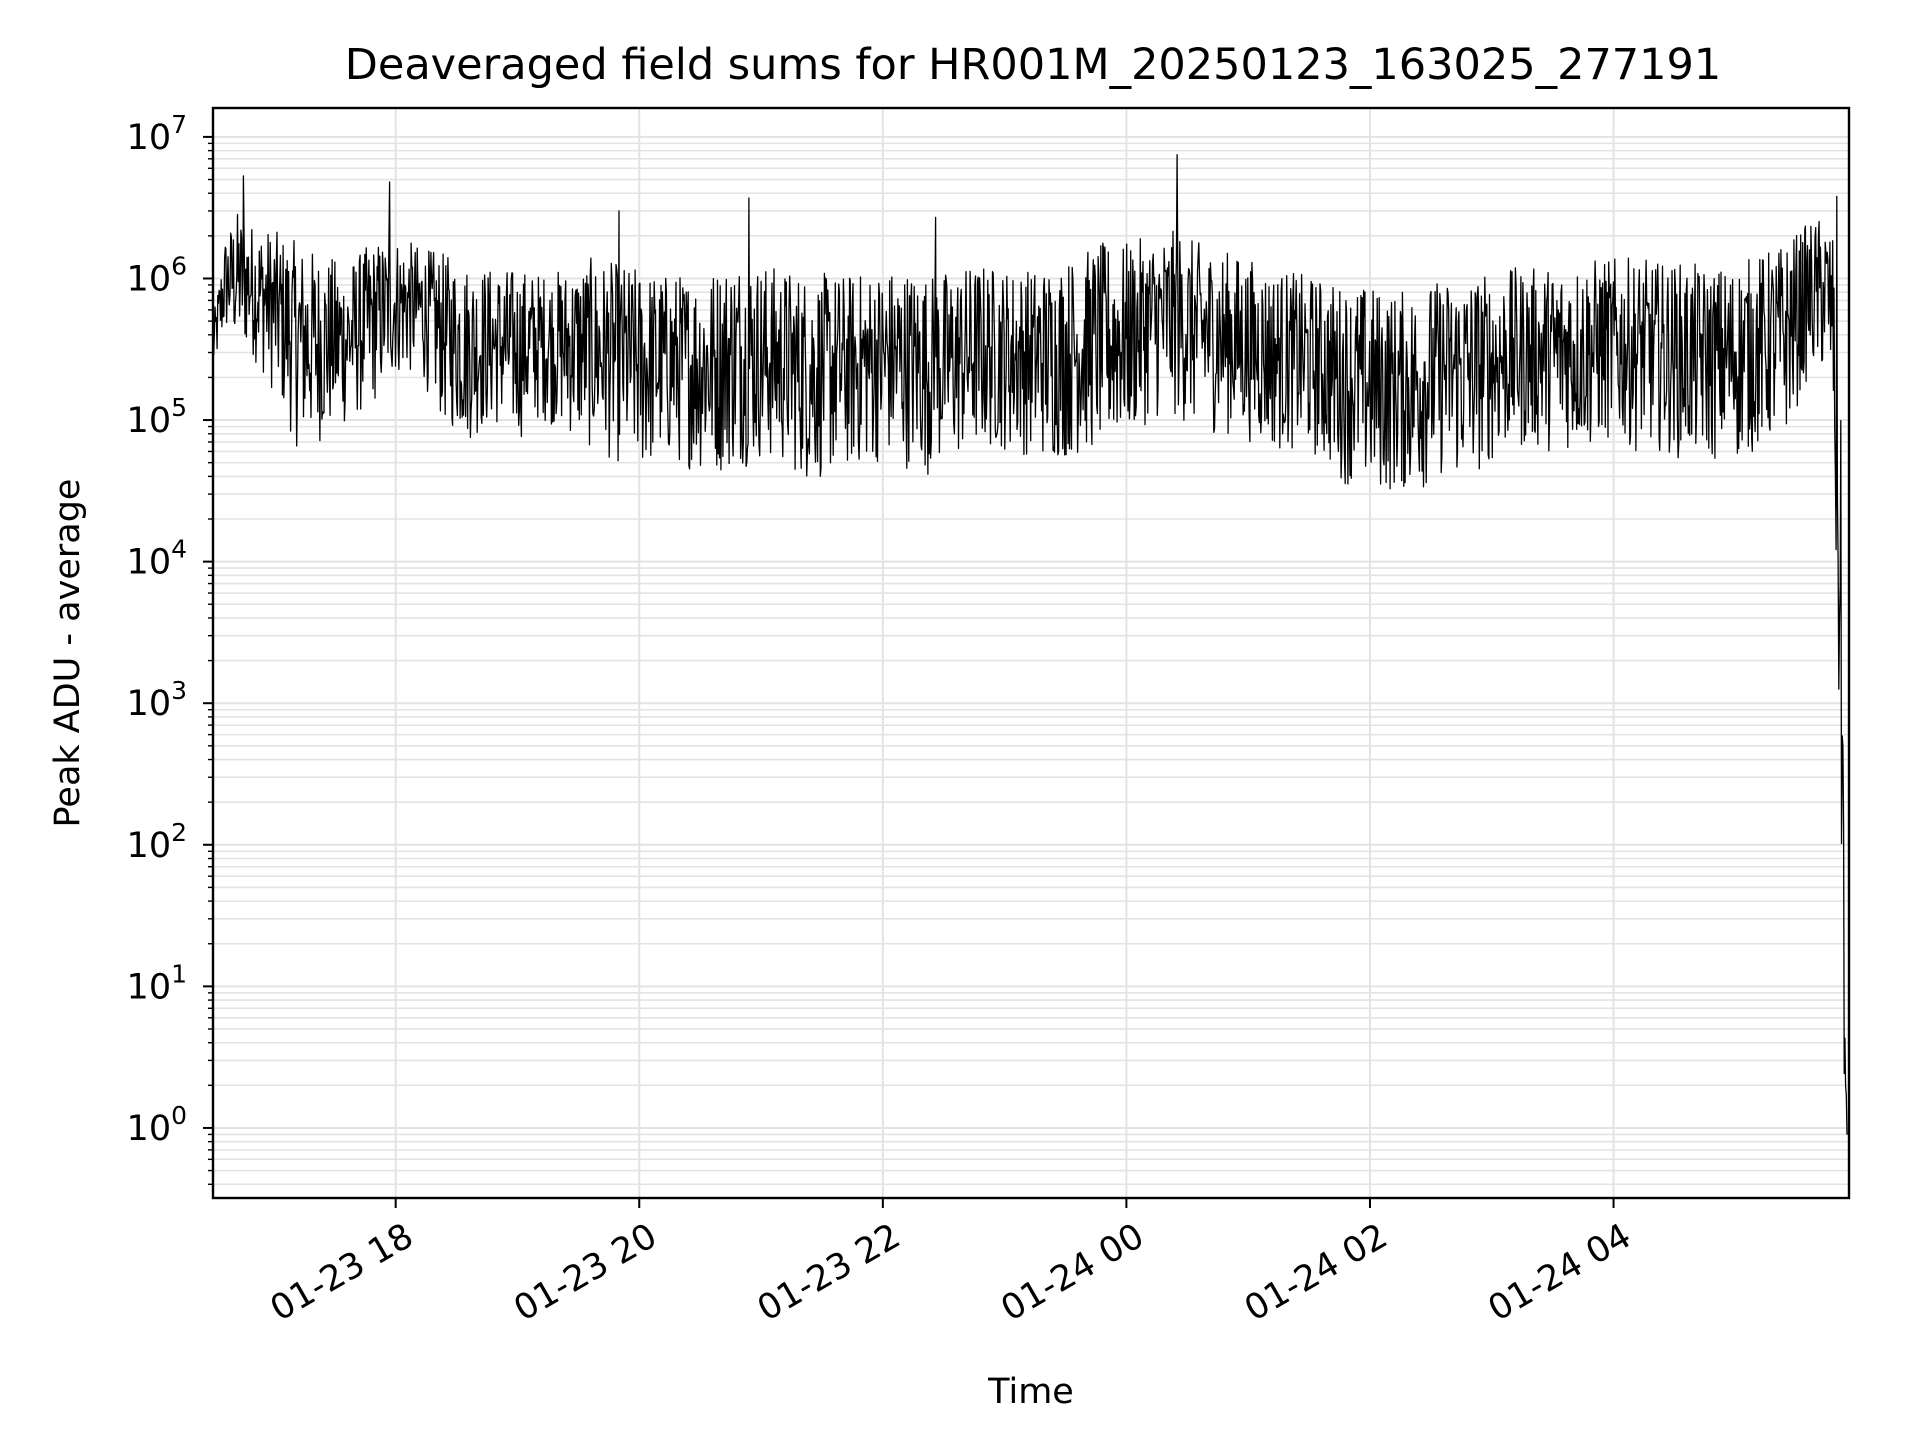 Image resolution: width=1920 pixels, height=1445 pixels. Describe the element at coordinates (157, 1125) in the screenshot. I see `y-tick-label: 10⁰` at that location.